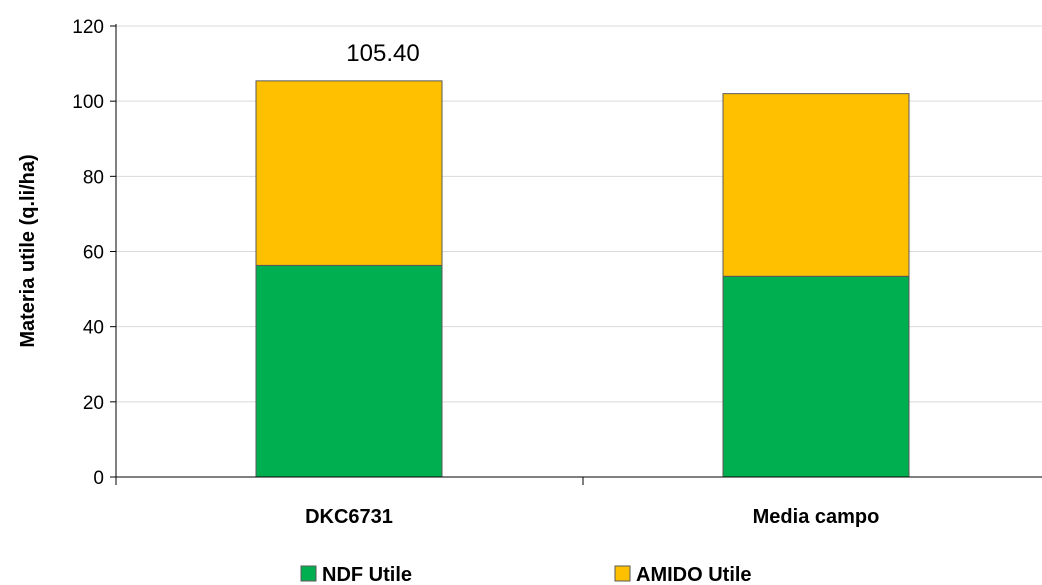 Image resolution: width=1042 pixels, height=585 pixels. I want to click on legend-label: AMIDO Utile, so click(694, 574).